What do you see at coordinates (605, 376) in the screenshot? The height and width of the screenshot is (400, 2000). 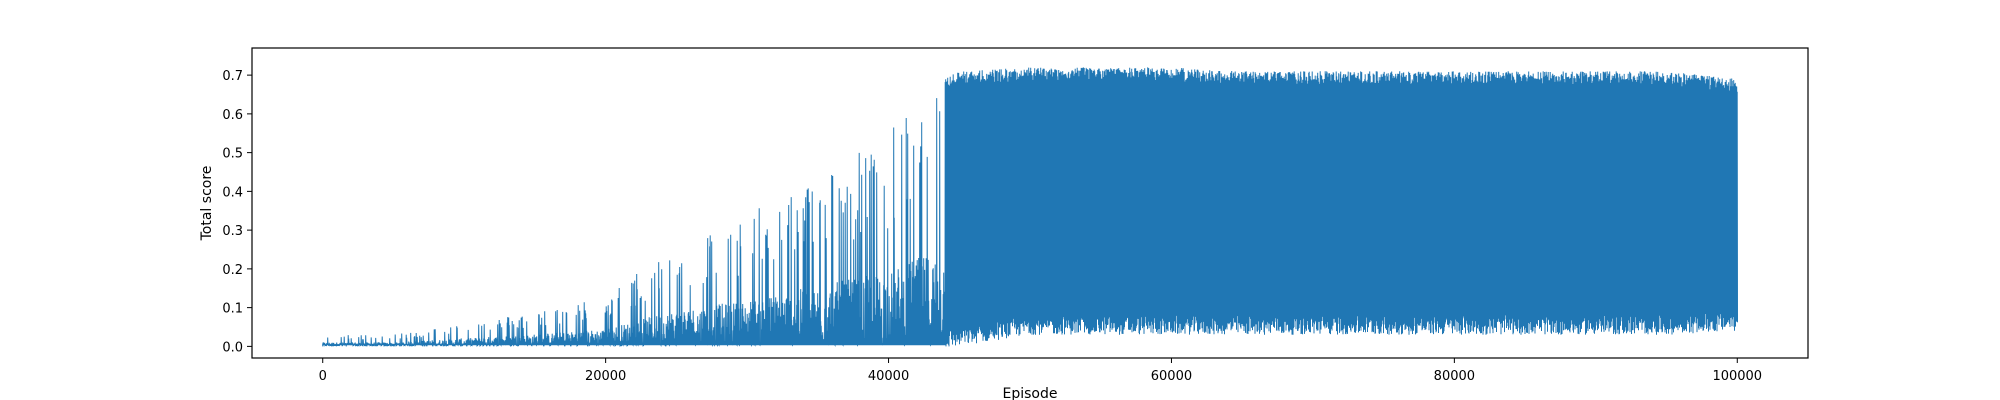 I see `x-tick-label: 20000` at bounding box center [605, 376].